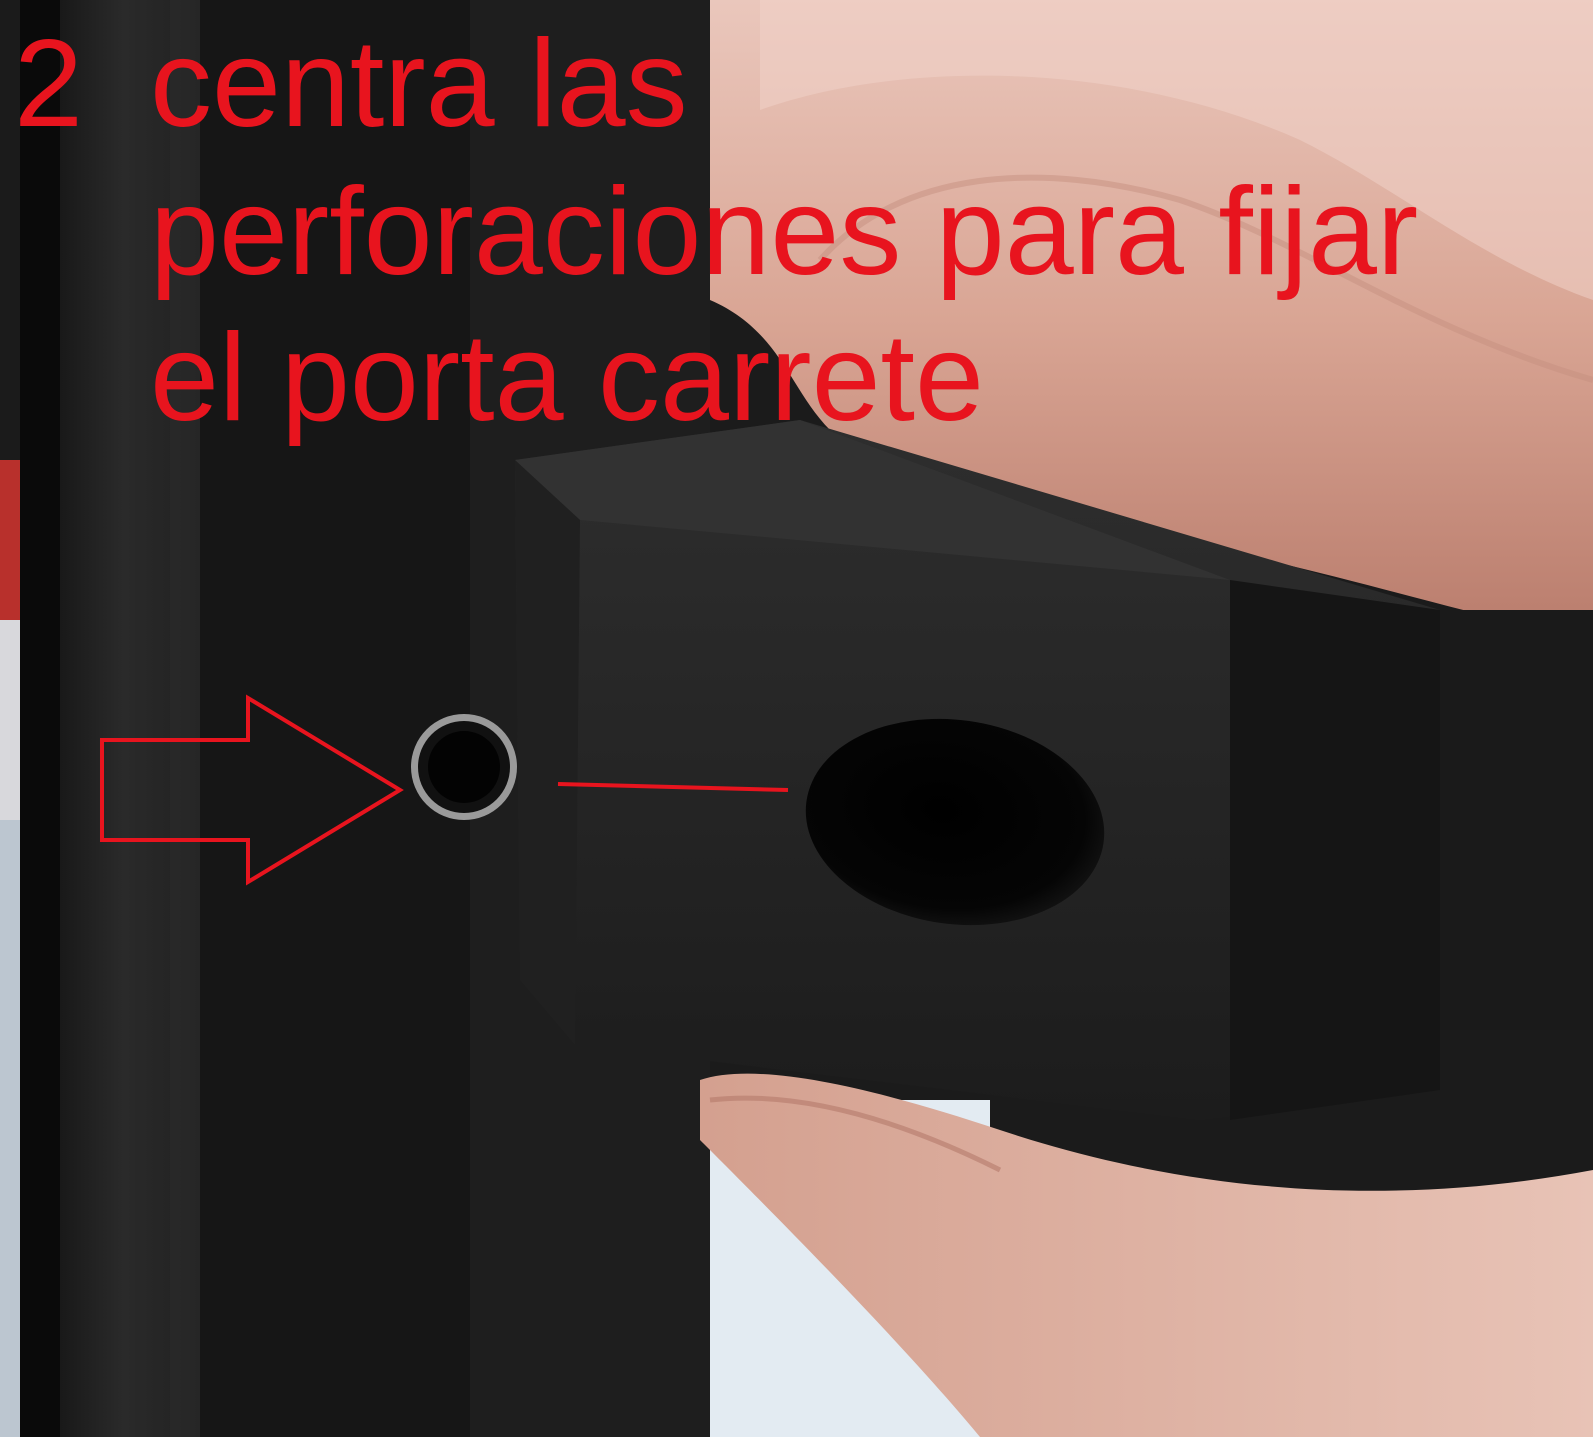  I want to click on caption-line-2: perforaciones para fijar, so click(784, 232).